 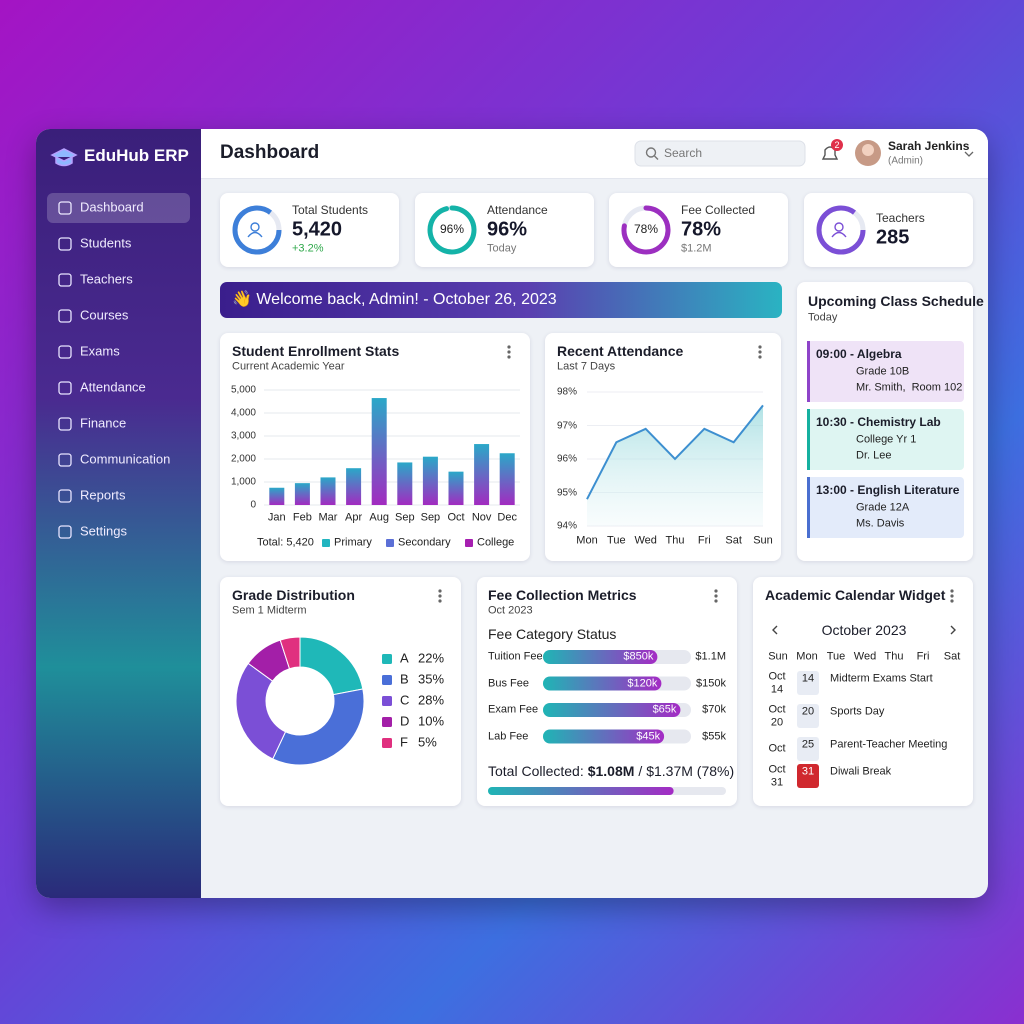 I want to click on nav-item: Attendance, so click(x=113, y=387).